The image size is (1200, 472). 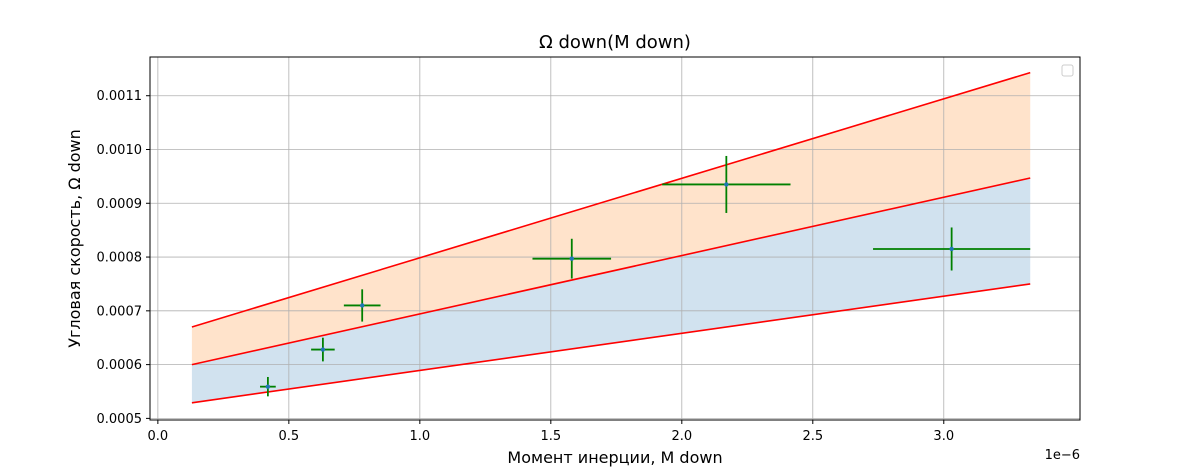 I want to click on x-axis-label: Момент инерции, M down, so click(x=614, y=457).